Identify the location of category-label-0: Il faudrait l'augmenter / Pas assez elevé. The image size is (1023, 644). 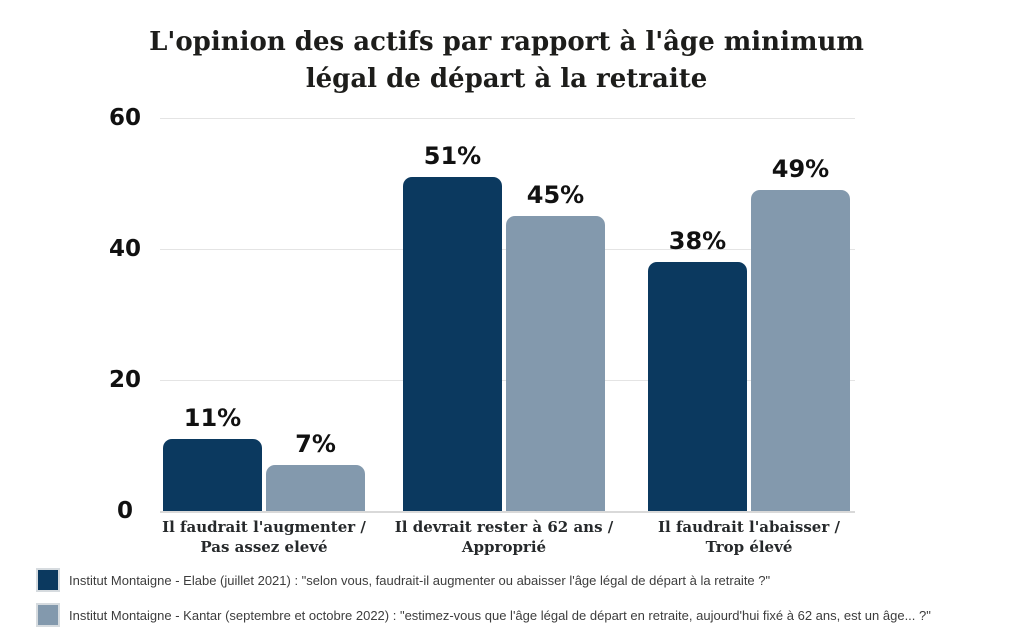
(264, 537).